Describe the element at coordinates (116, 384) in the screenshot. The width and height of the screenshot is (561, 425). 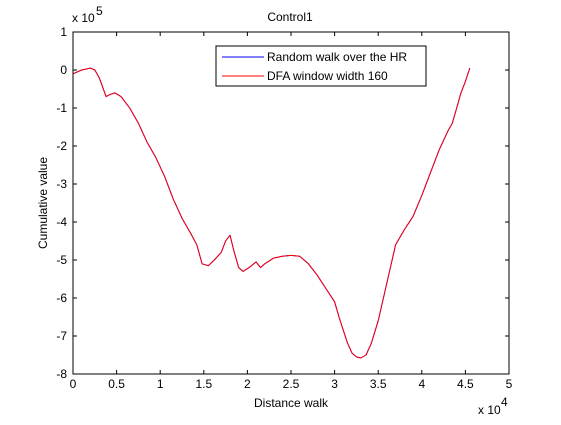
I see `x-tick-label: 0.5` at that location.